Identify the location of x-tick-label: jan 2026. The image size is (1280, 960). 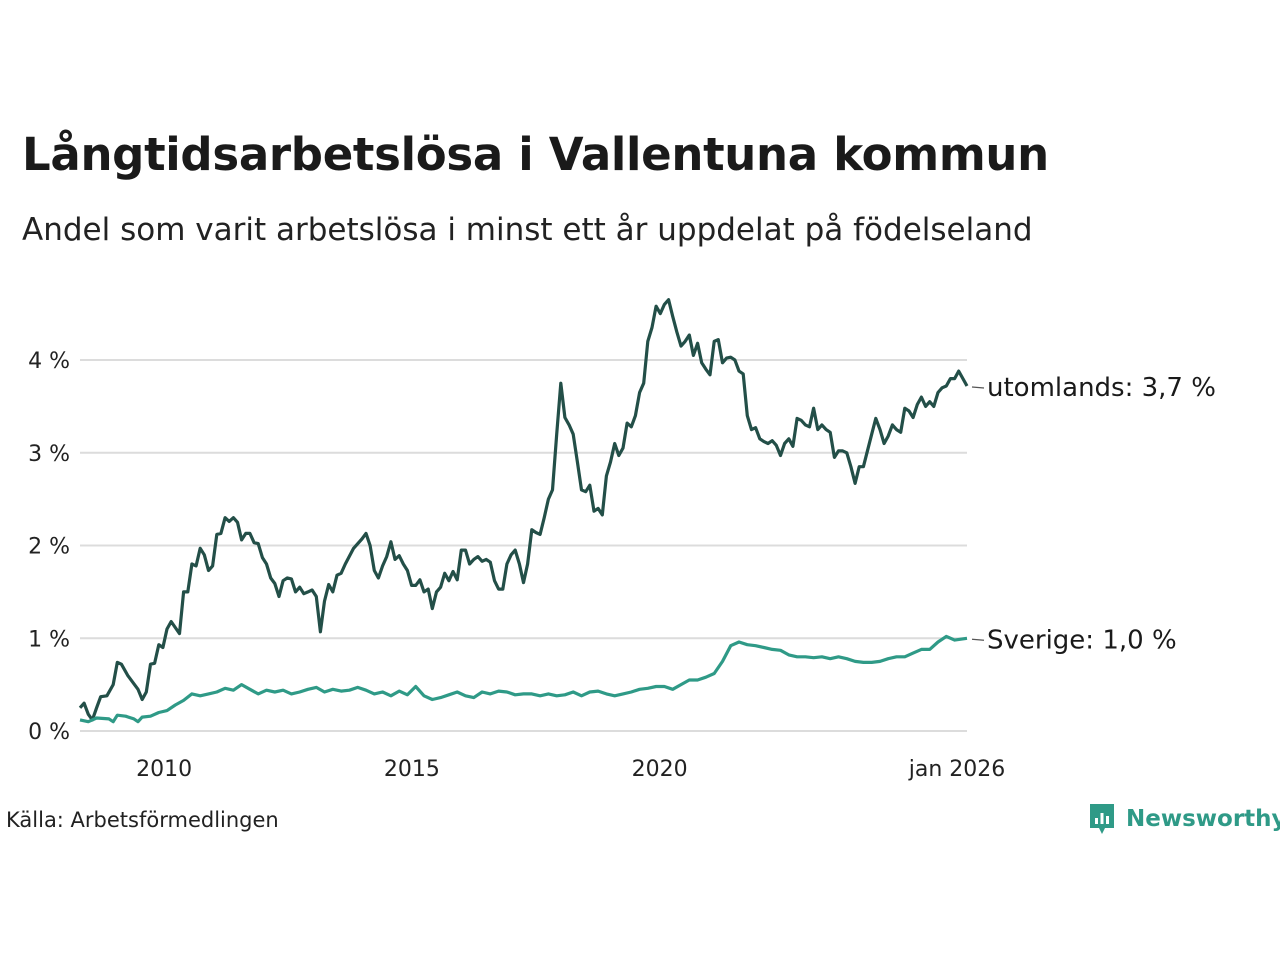
(957, 769).